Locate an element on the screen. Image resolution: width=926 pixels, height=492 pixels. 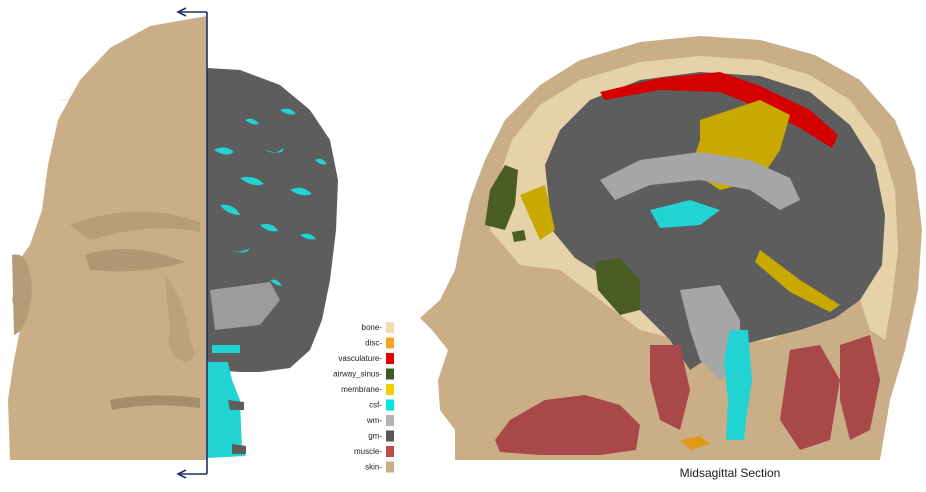
section-frontal-sinus is located at coordinates (501, 197).